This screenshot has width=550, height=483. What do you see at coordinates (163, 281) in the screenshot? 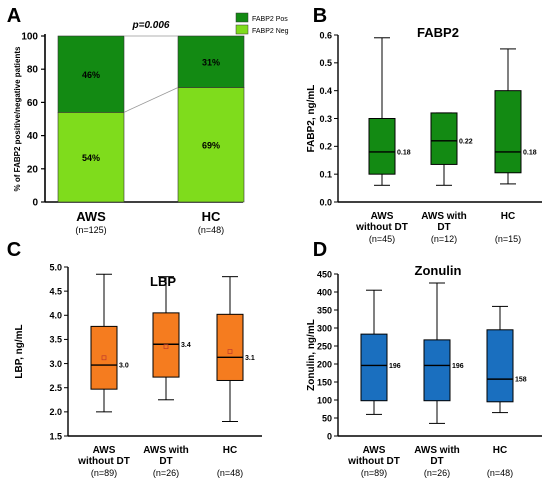
I see `chart-title: LBP` at bounding box center [163, 281].